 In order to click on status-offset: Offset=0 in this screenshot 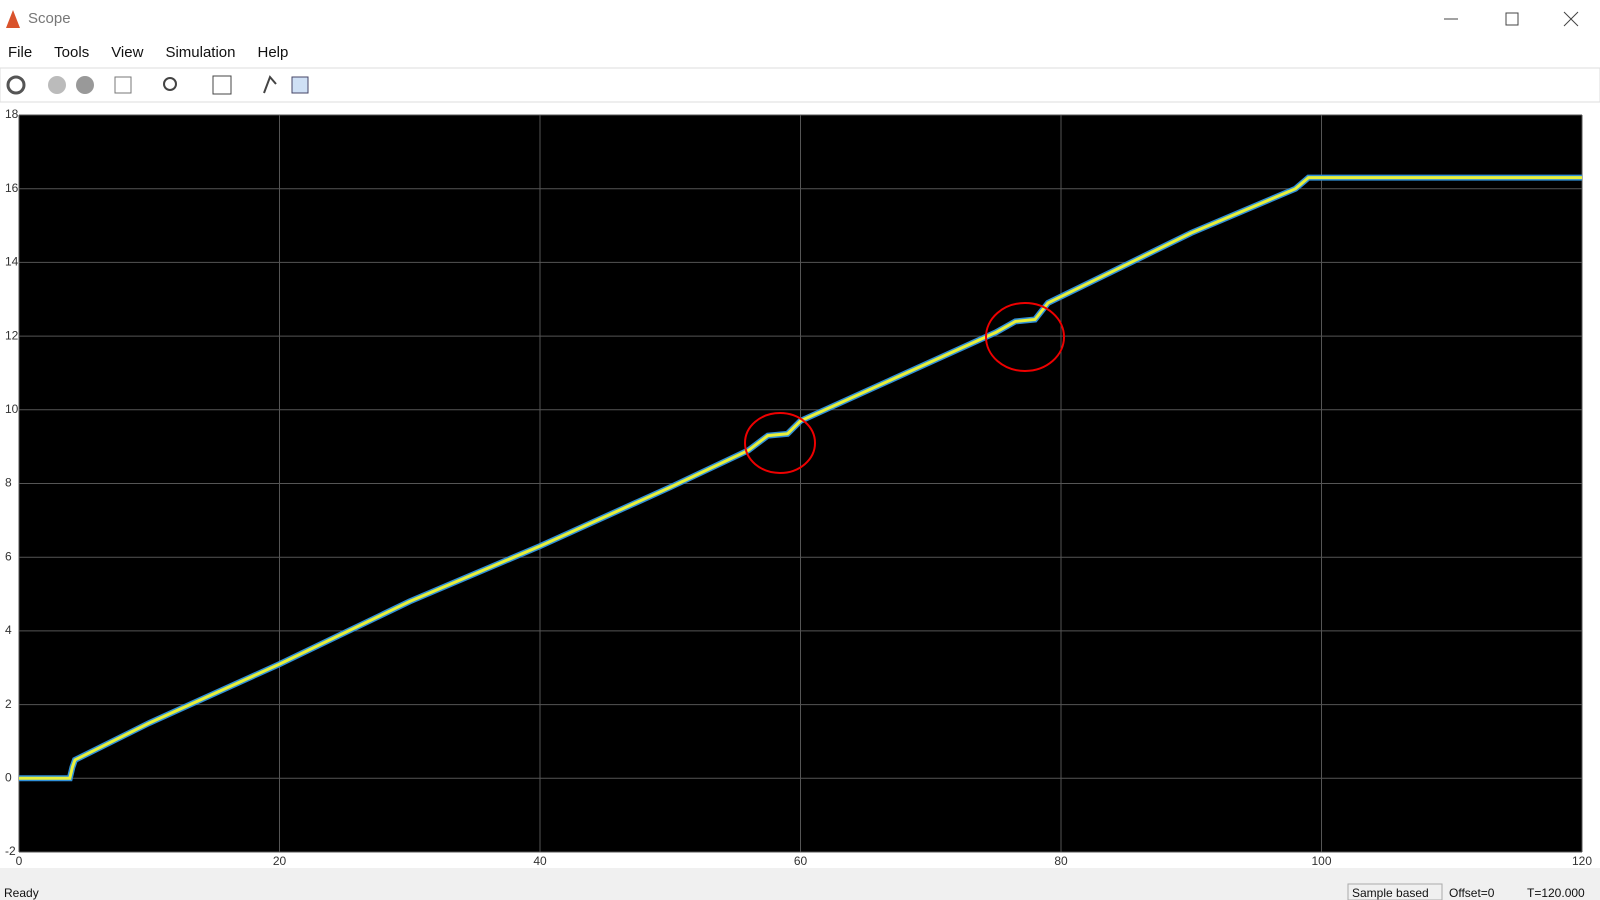, I will do `click(1472, 893)`.